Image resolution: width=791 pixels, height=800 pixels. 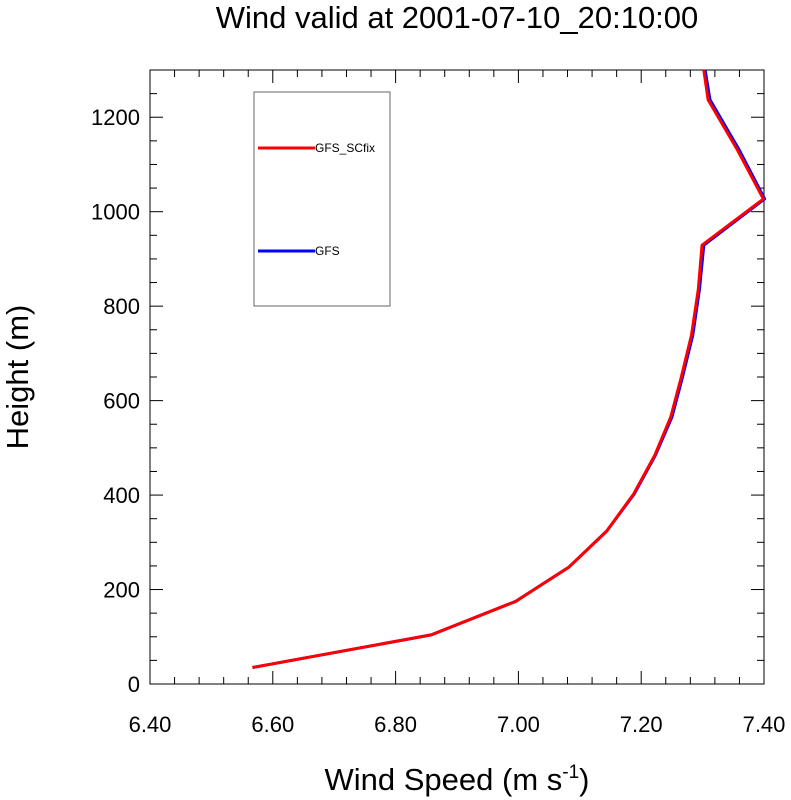 I want to click on y-tick-label: 0, so click(x=134, y=684).